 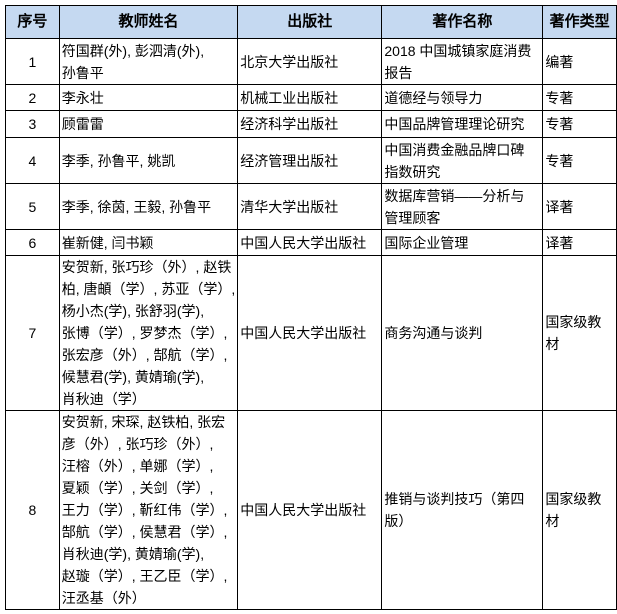 I want to click on cell-authors-line: 崔新健, 闫书颖, so click(x=107, y=242).